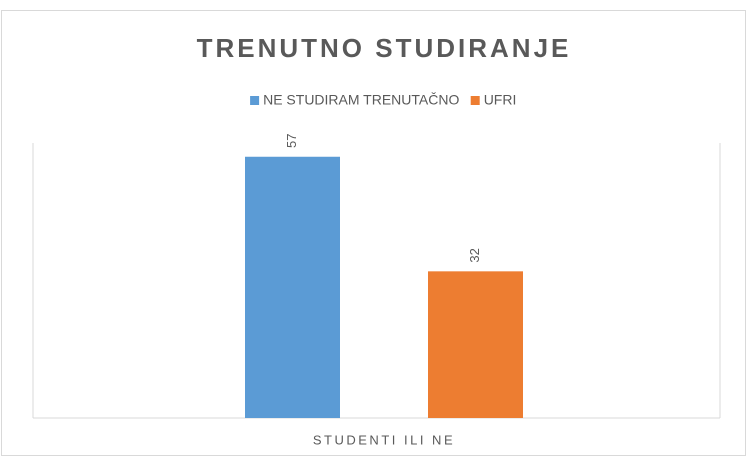 This screenshot has height=457, width=748. Describe the element at coordinates (500, 100) in the screenshot. I see `legend-label: UFRI` at that location.